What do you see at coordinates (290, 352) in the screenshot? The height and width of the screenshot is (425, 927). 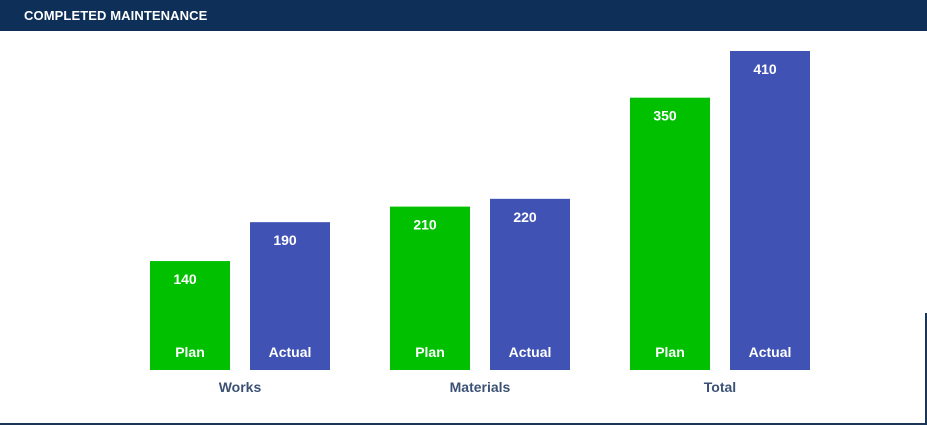 I see `series-label-works-actual: Actual` at bounding box center [290, 352].